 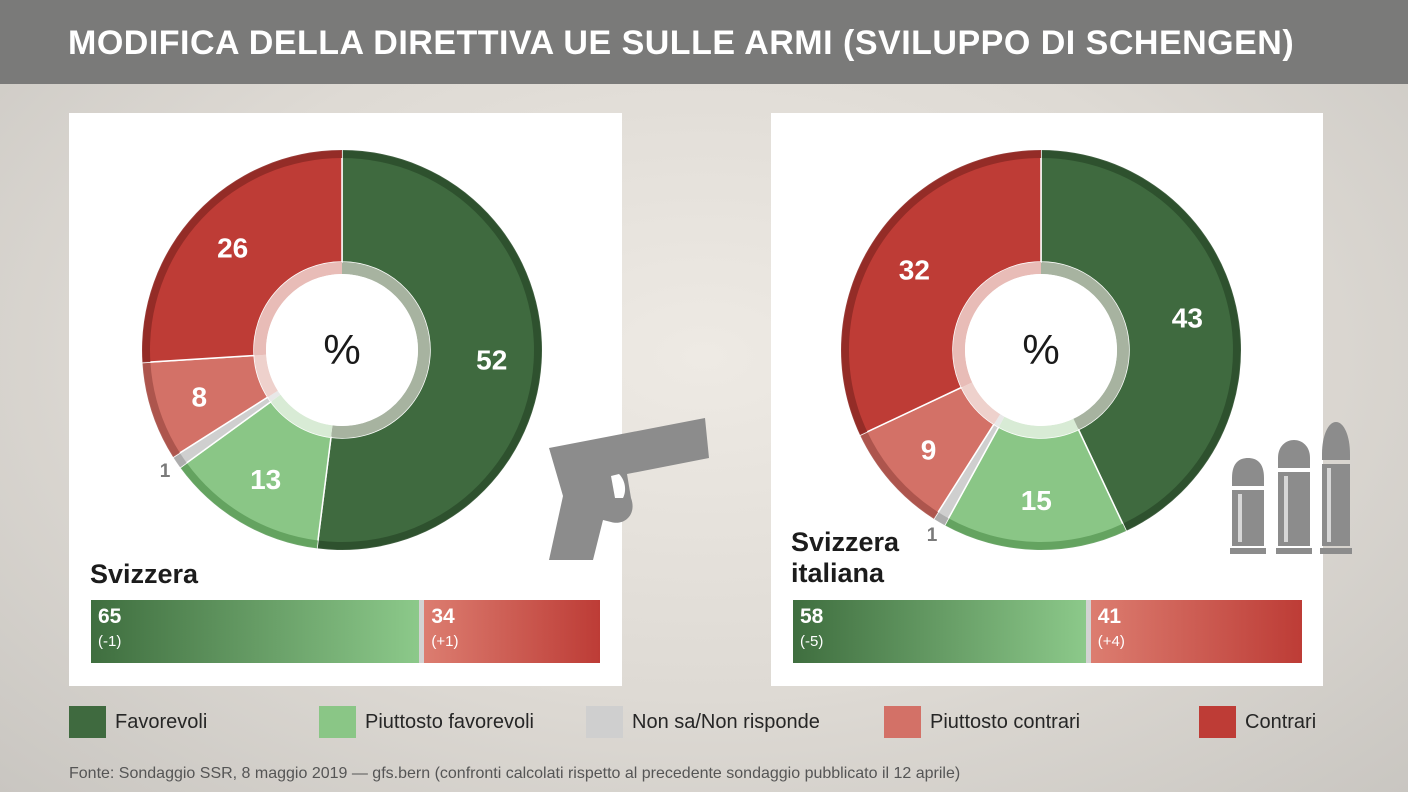 I want to click on bar-delta: (+1), so click(x=445, y=641).